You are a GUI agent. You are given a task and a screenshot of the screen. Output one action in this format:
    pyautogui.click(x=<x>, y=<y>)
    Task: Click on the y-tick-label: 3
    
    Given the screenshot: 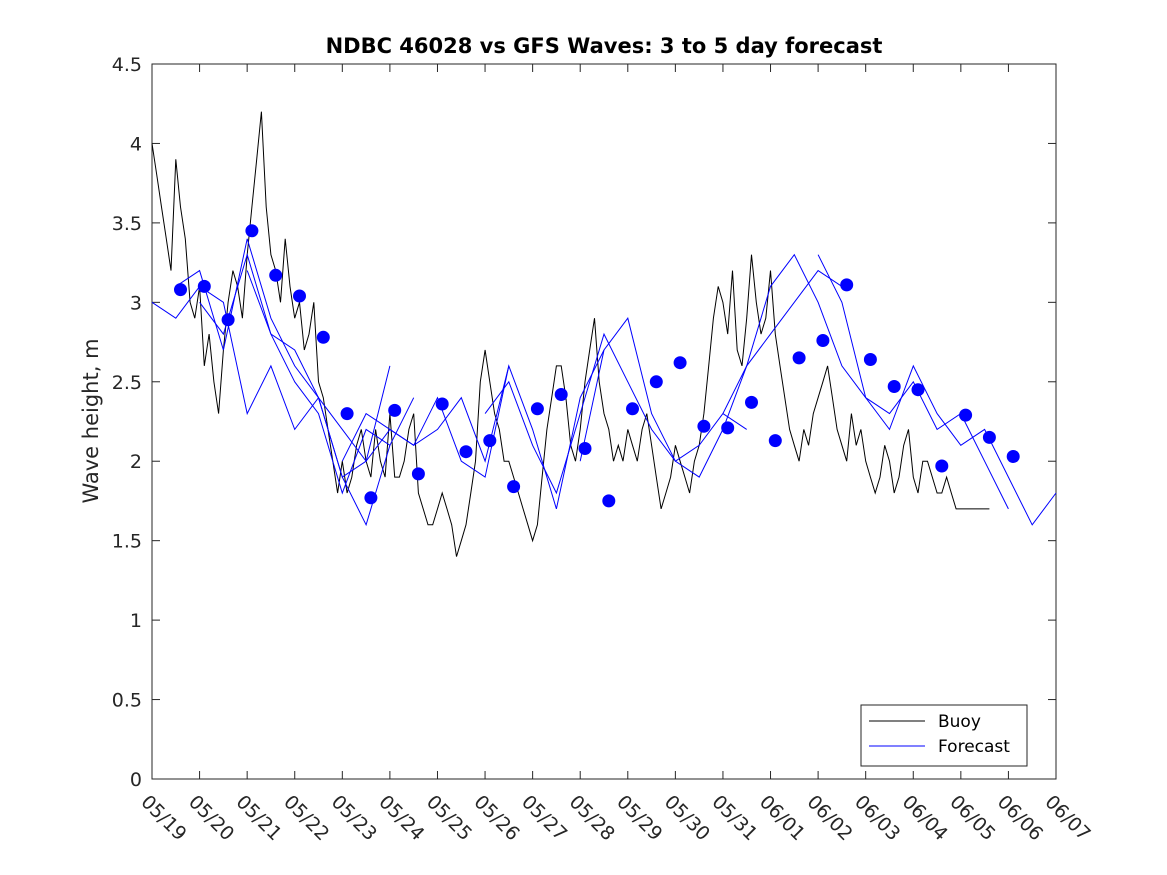 What is the action you would take?
    pyautogui.click(x=136, y=303)
    